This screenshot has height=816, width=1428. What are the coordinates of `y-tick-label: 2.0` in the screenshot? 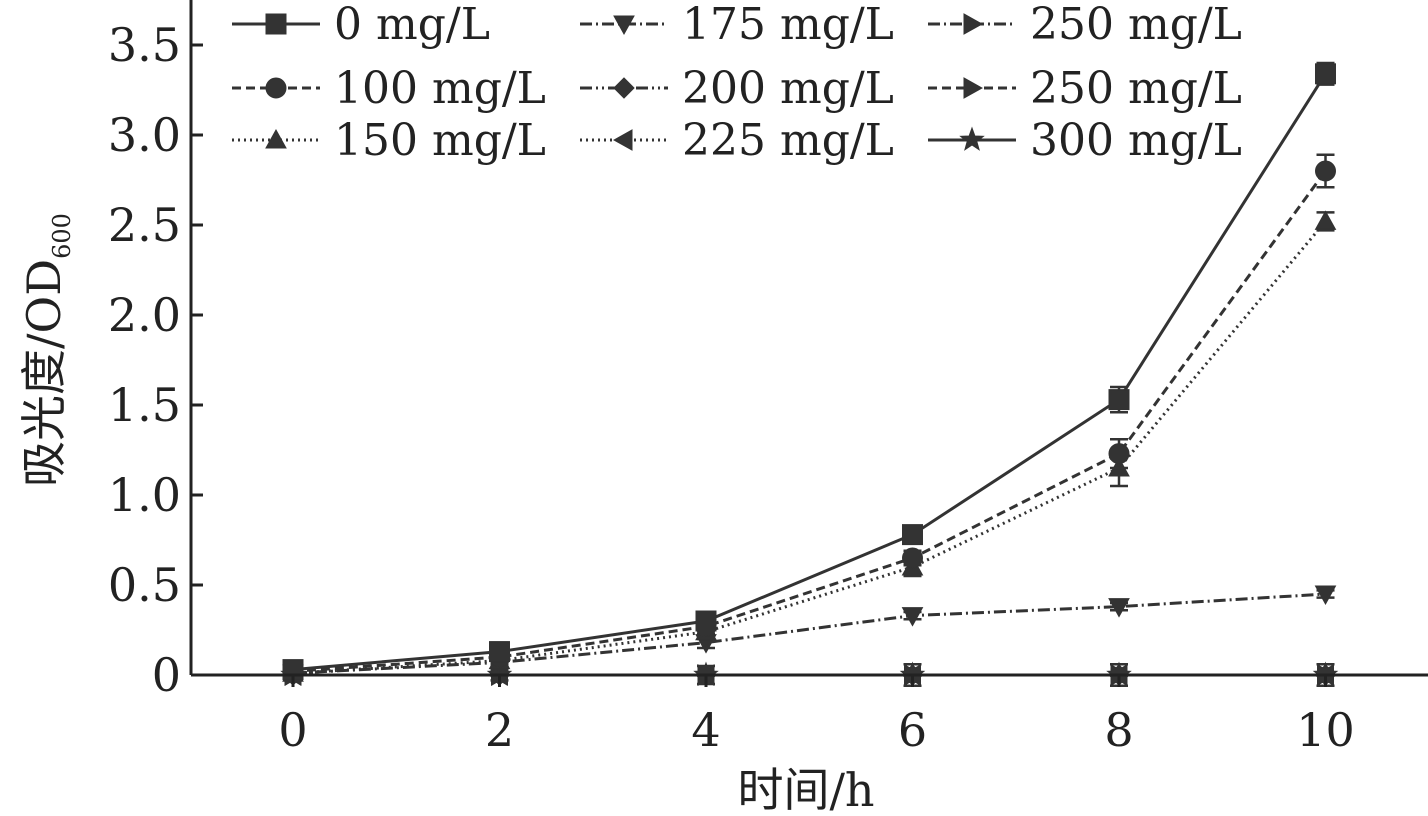 It's located at (144, 315).